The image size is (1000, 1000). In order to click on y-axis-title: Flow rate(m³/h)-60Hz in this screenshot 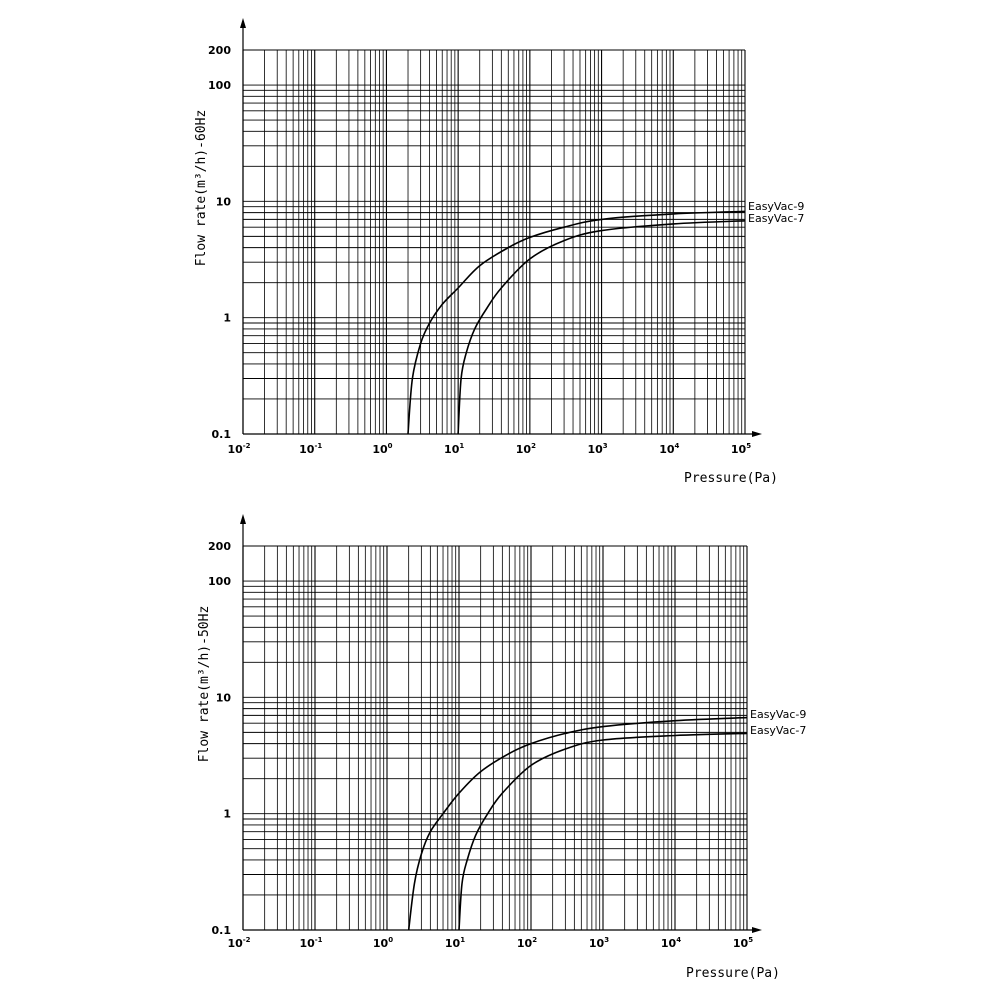, I will do `click(201, 188)`.